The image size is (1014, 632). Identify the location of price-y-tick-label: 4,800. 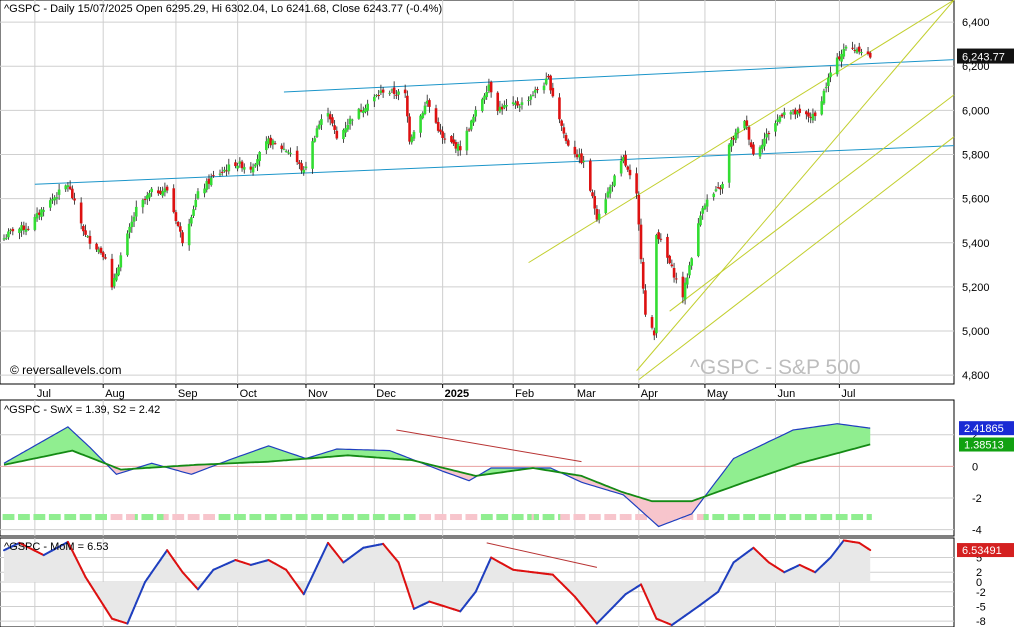
(976, 376).